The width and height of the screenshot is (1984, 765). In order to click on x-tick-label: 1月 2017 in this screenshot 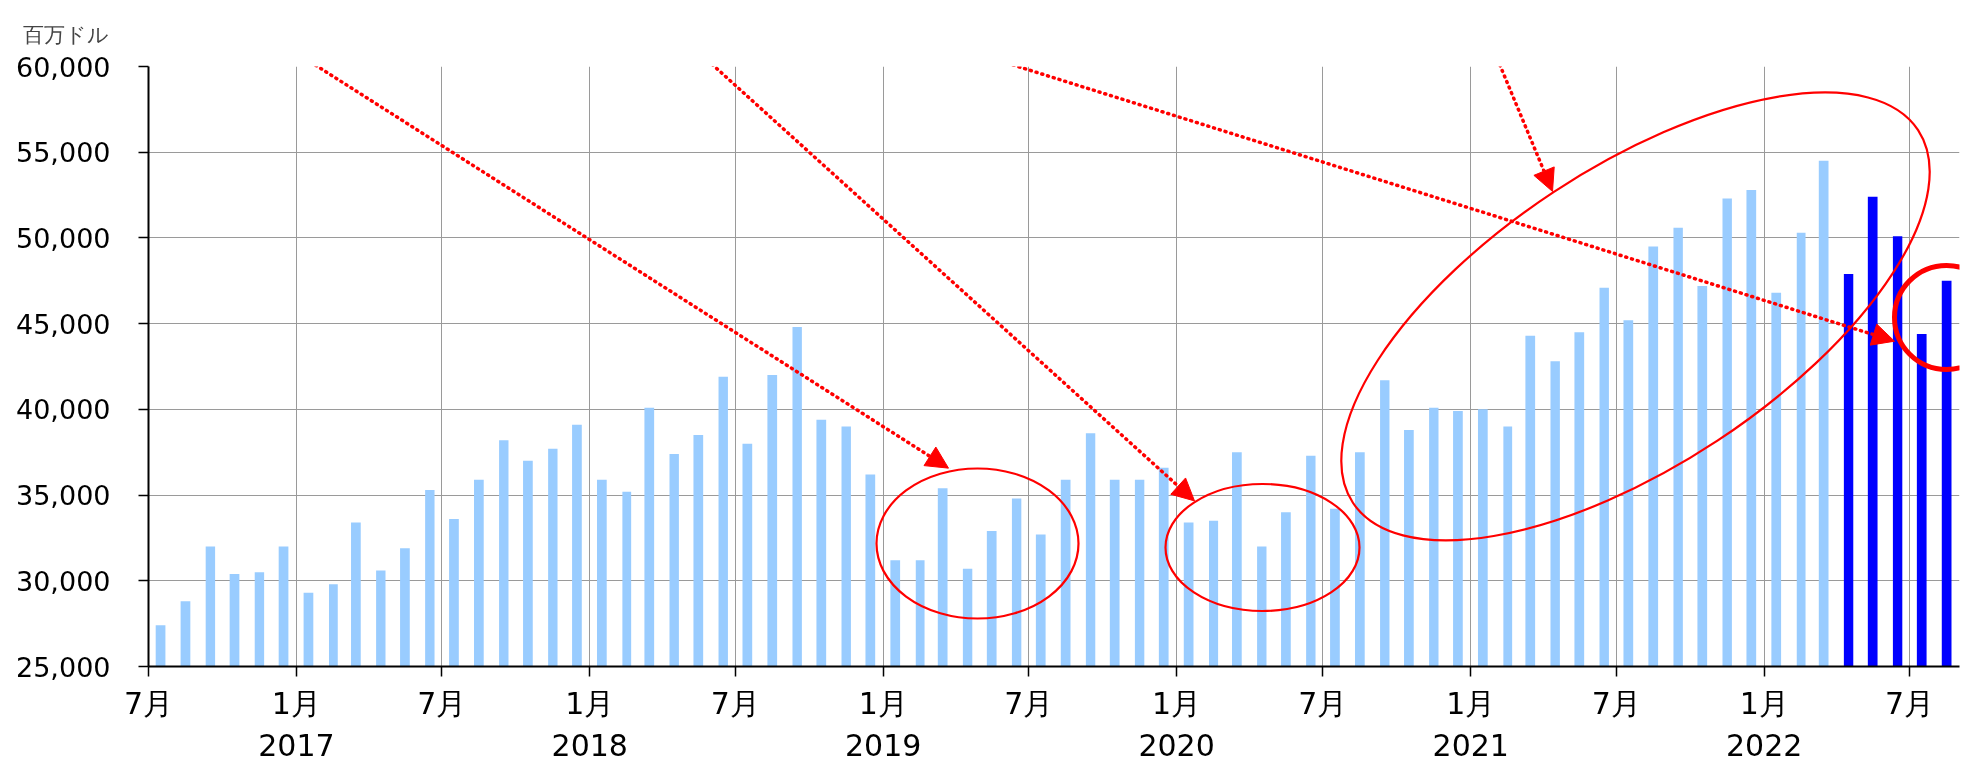, I will do `click(296, 724)`.